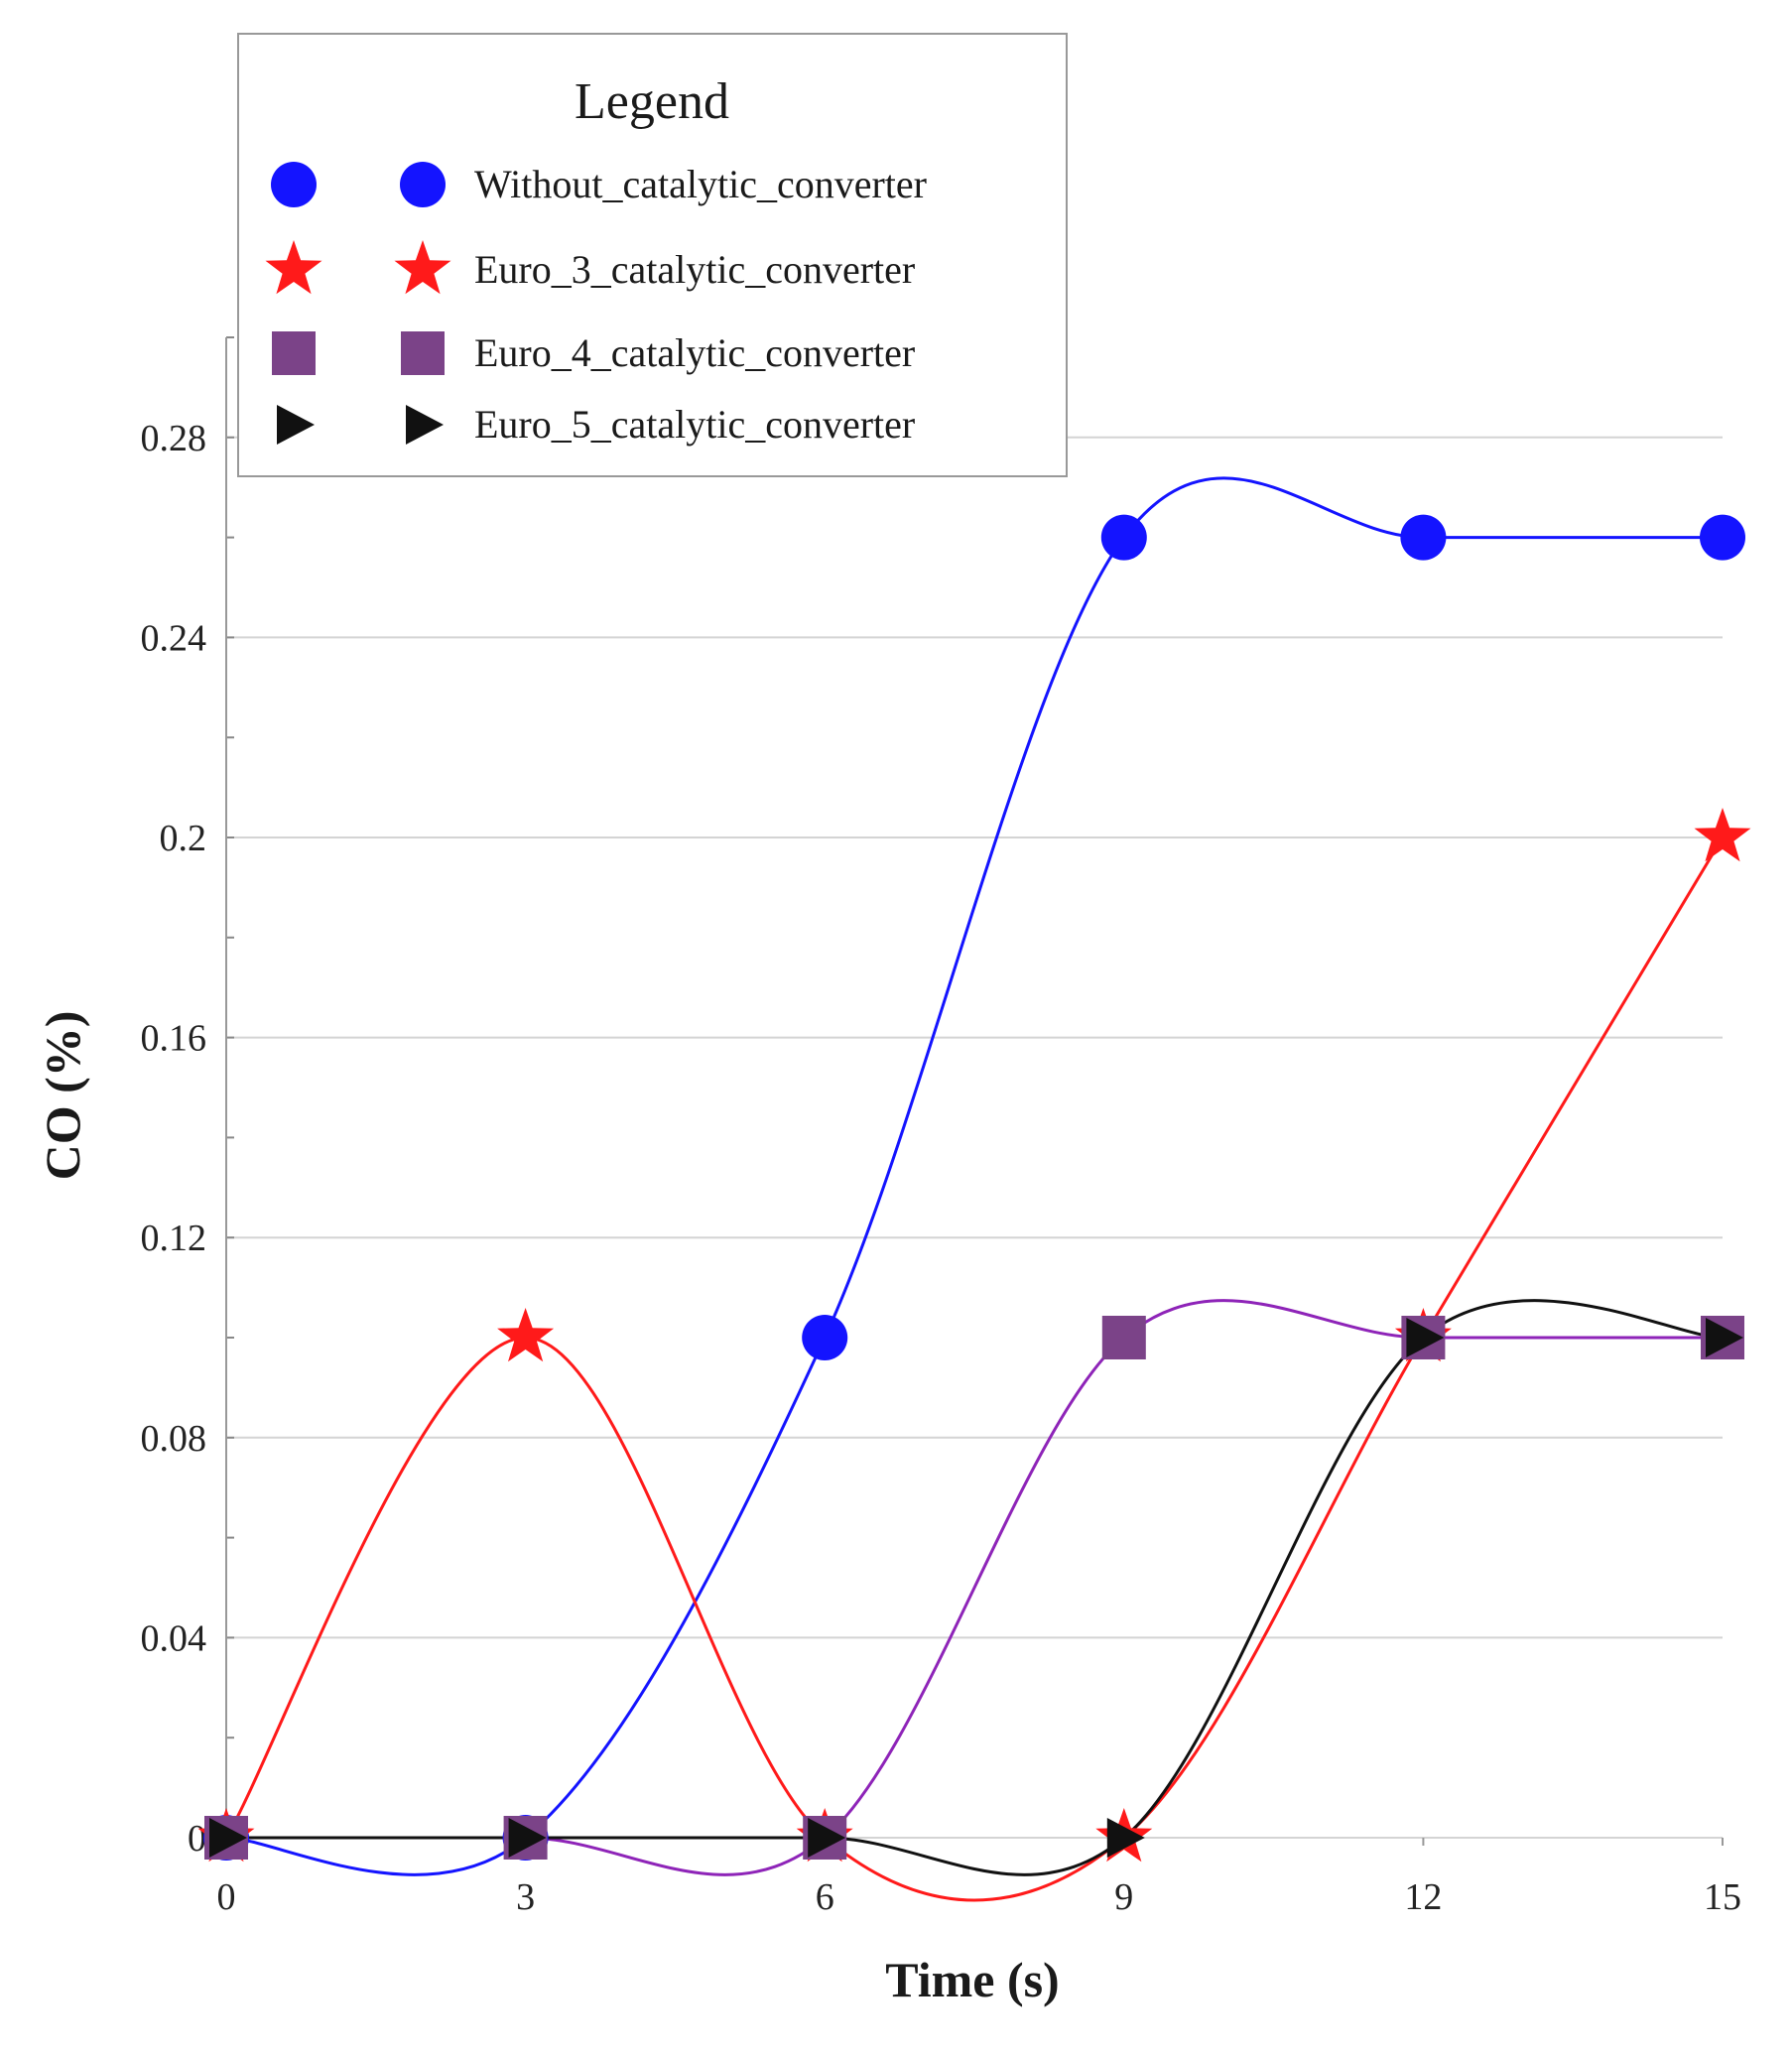 The height and width of the screenshot is (2057, 1792). What do you see at coordinates (1423, 1897) in the screenshot?
I see `x-tick-label: 12` at bounding box center [1423, 1897].